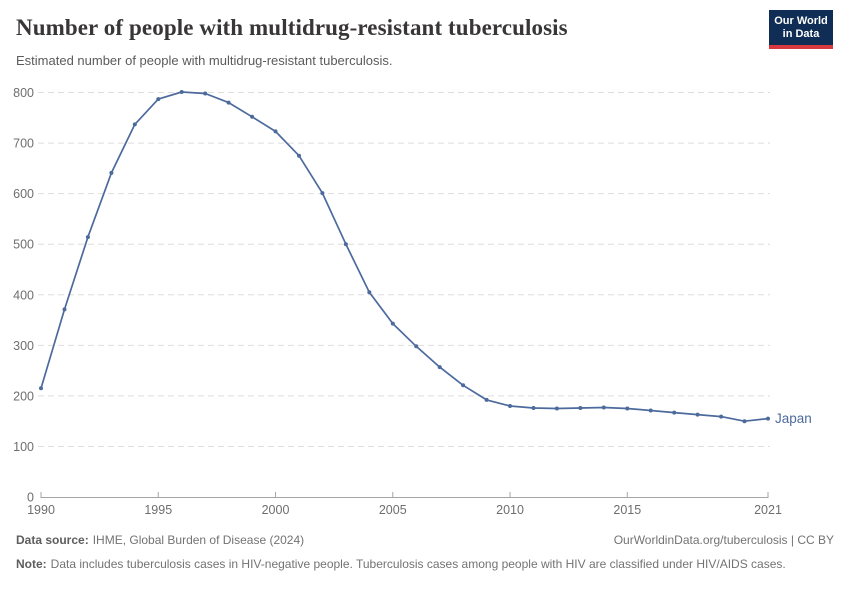 This screenshot has width=850, height=600. Describe the element at coordinates (30, 498) in the screenshot. I see `y-axis-tick-label: 0` at that location.